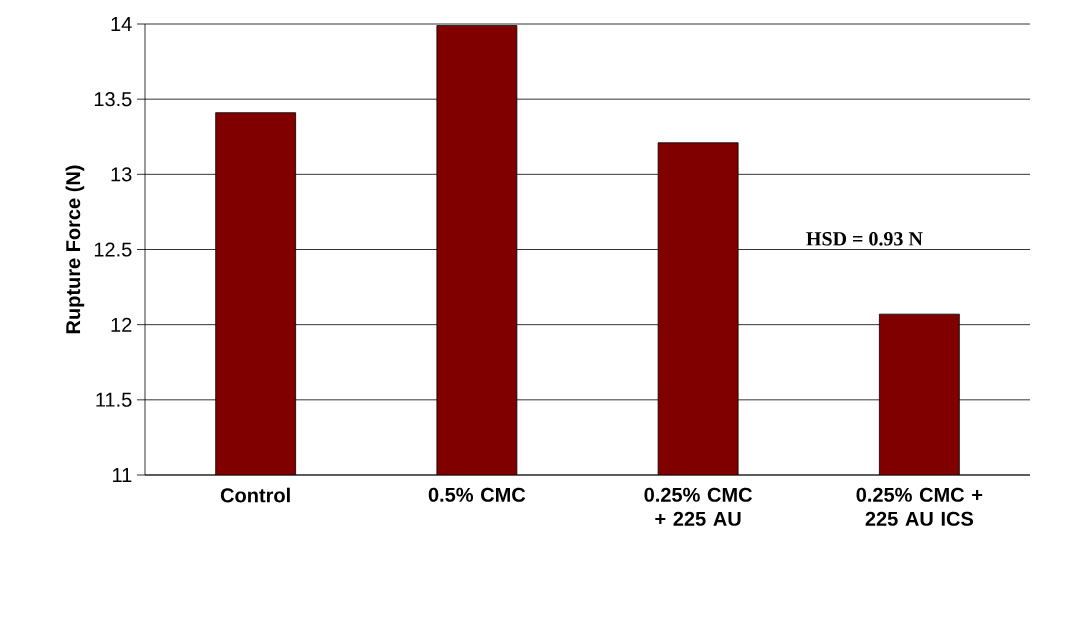 The width and height of the screenshot is (1071, 619). What do you see at coordinates (113, 249) in the screenshot?
I see `y-tick-label: 12.5` at bounding box center [113, 249].